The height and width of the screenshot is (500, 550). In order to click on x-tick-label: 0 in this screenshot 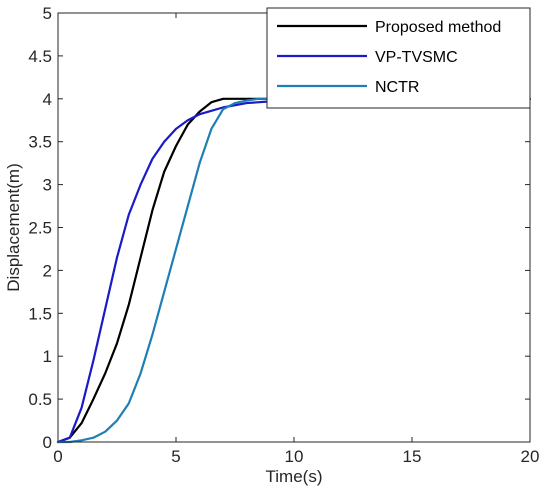, I will do `click(57, 456)`.